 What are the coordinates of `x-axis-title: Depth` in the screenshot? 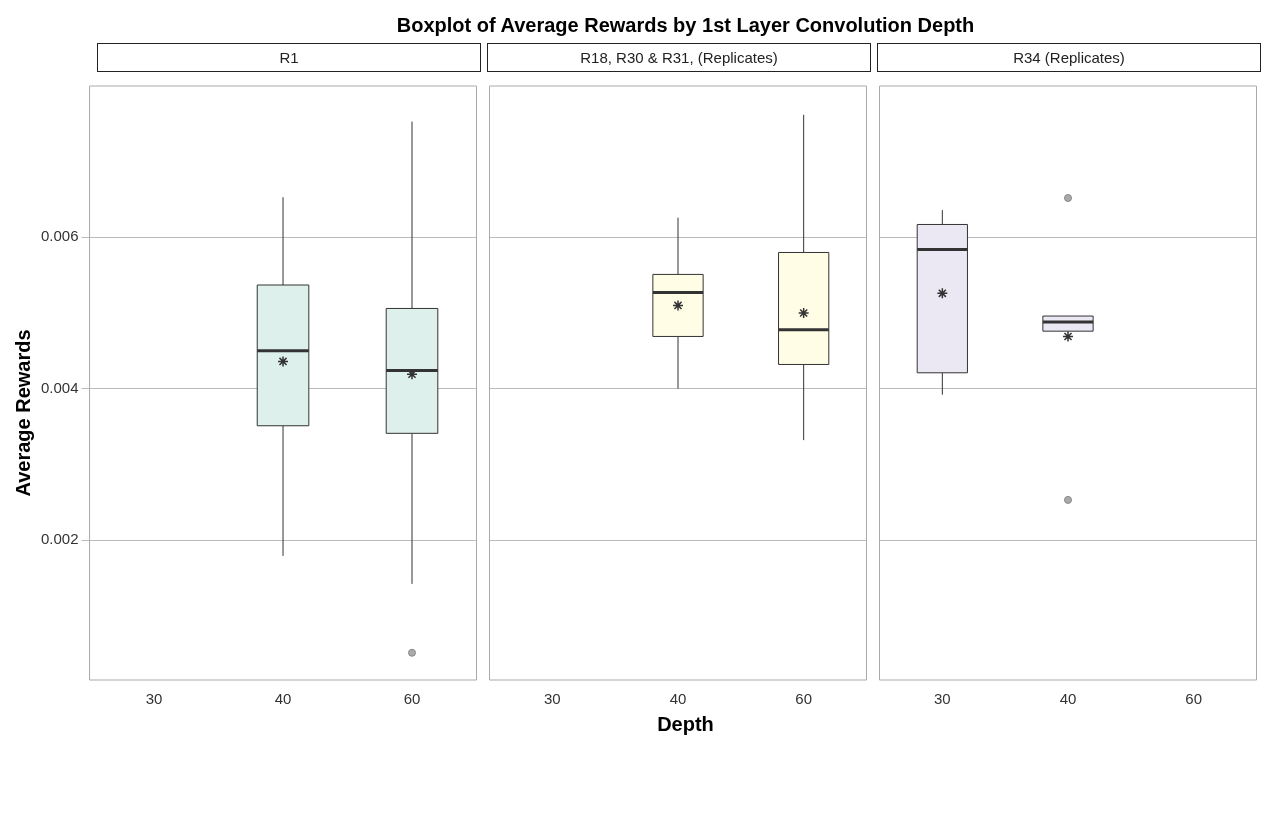 It's located at (685, 724).